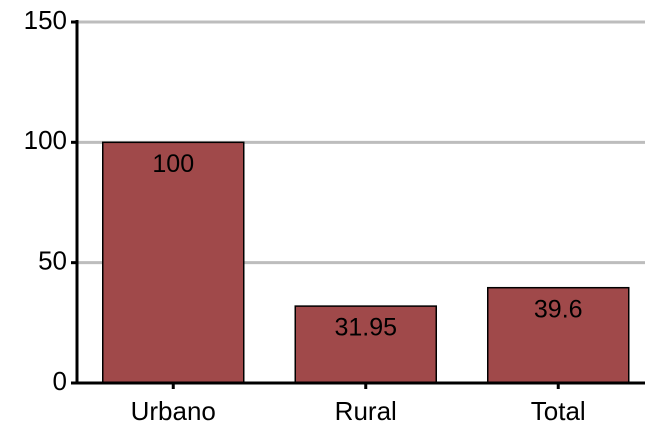 Image resolution: width=645 pixels, height=428 pixels. I want to click on y-tick-label: 0, so click(60, 381).